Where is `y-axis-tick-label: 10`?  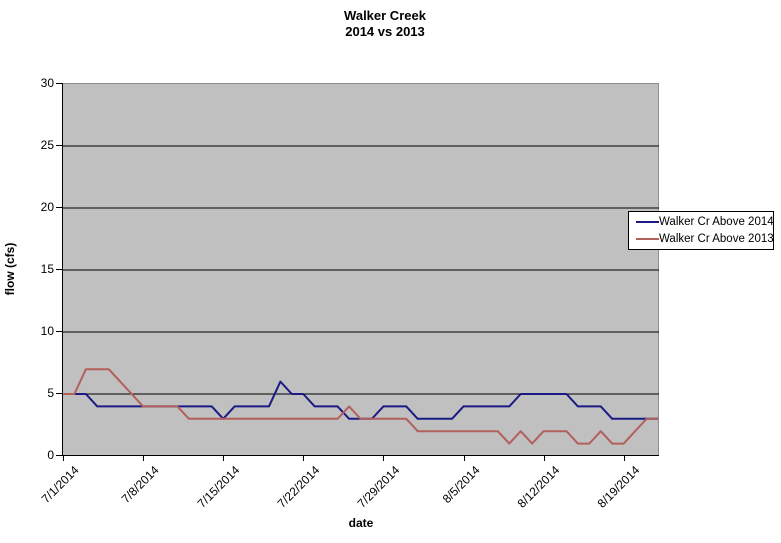
y-axis-tick-label: 10 is located at coordinates (47, 331).